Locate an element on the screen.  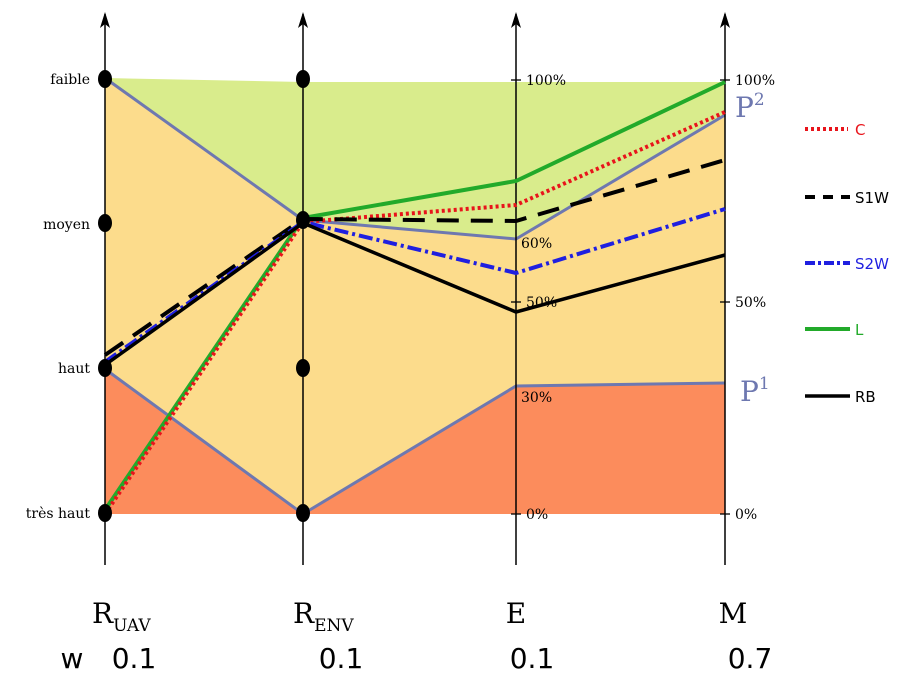
weight-value-r-env: 0.1 is located at coordinates (341, 658).